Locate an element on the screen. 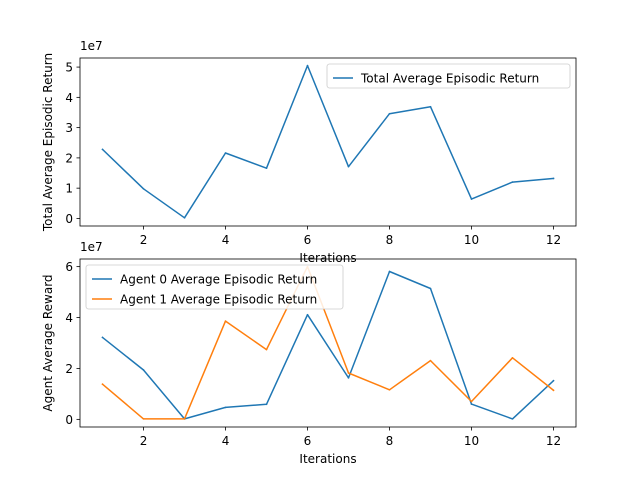 This screenshot has height=480, width=640. bottom-x-tick-label: 8 is located at coordinates (390, 441).